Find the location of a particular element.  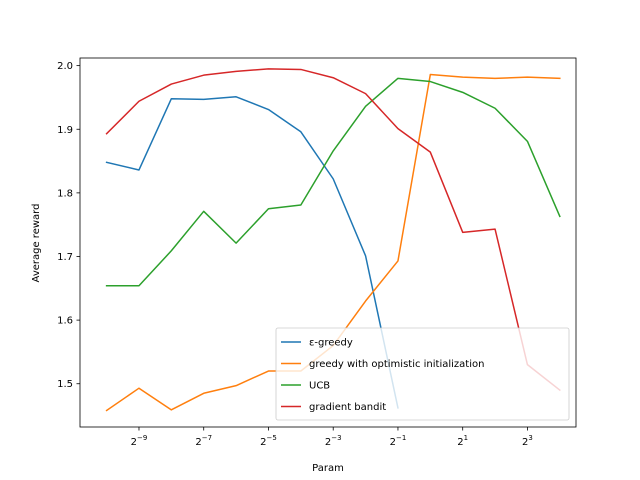

x-tick-label-6: 23 is located at coordinates (527, 441).